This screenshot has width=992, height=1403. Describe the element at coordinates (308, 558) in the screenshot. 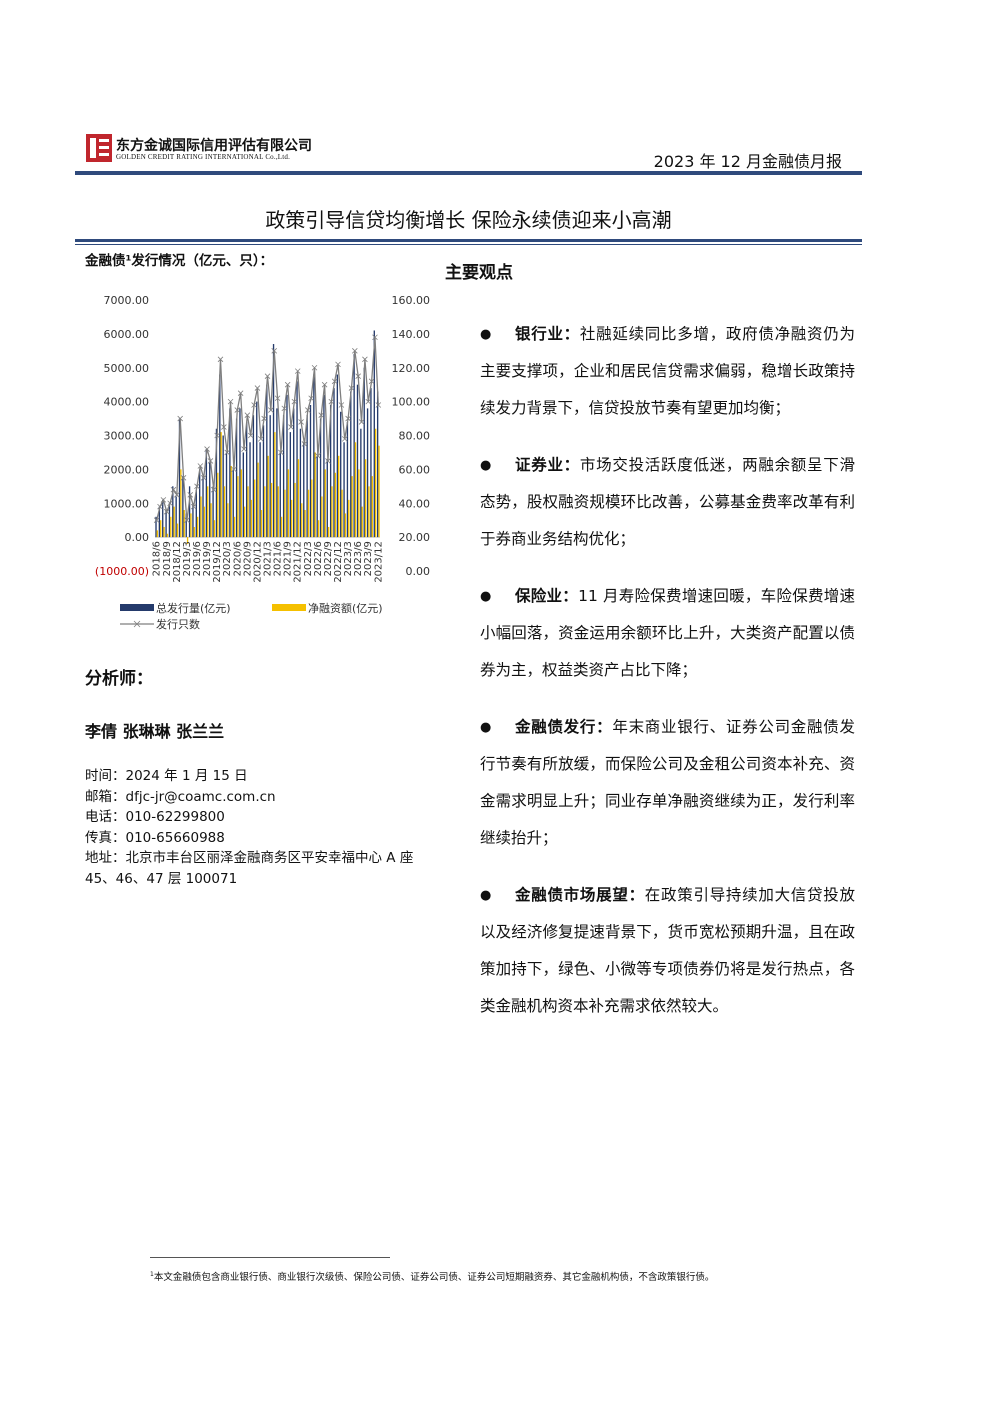

I see `x-tick-label: 2022/3` at that location.